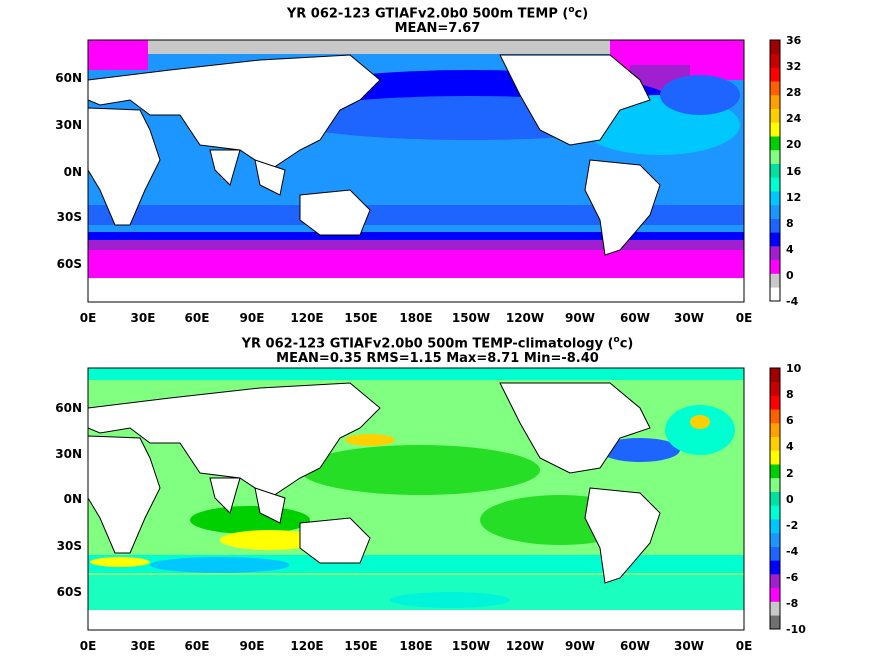 Image resolution: width=875 pixels, height=656 pixels. Describe the element at coordinates (792, 603) in the screenshot. I see `panel2-cb-label: -8` at that location.